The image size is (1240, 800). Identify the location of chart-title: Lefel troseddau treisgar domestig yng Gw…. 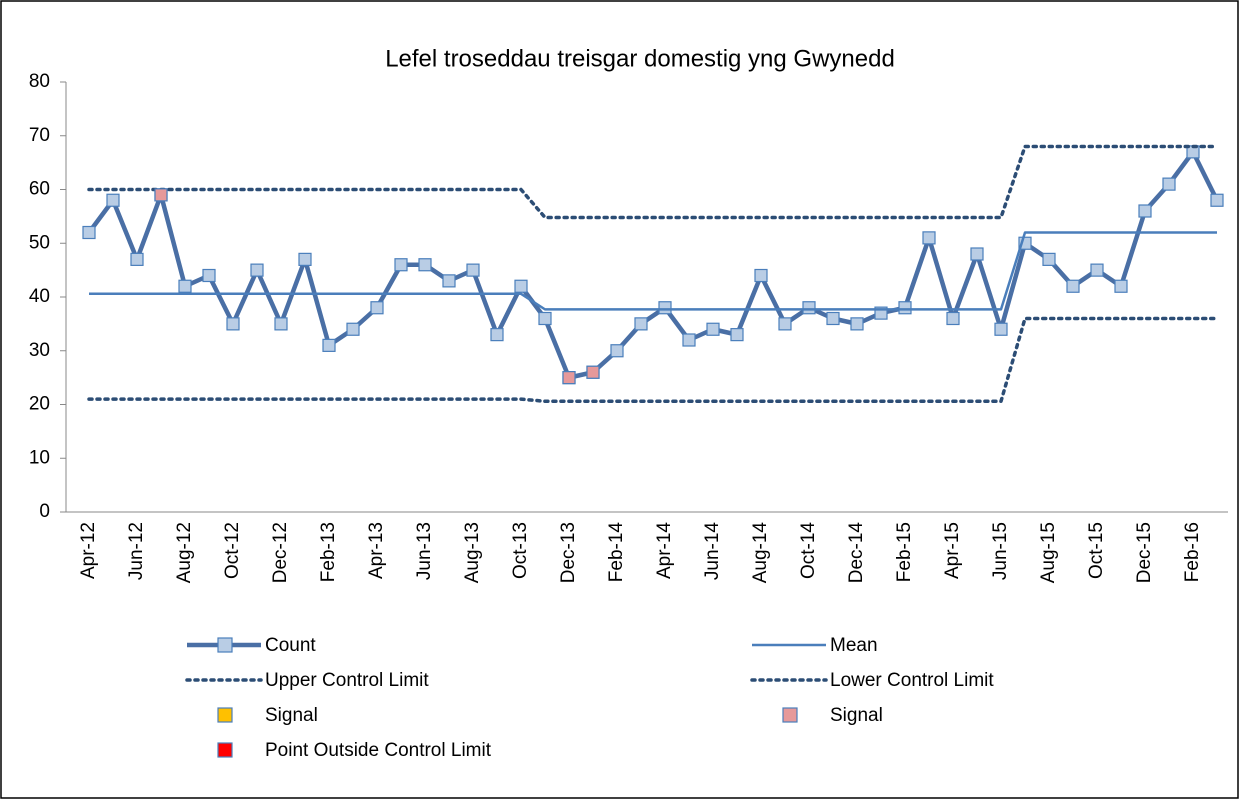
(640, 58).